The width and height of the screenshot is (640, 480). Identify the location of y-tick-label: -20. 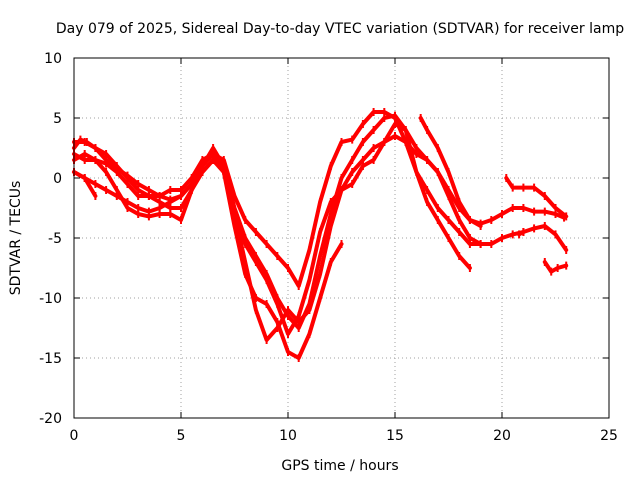
(50, 419).